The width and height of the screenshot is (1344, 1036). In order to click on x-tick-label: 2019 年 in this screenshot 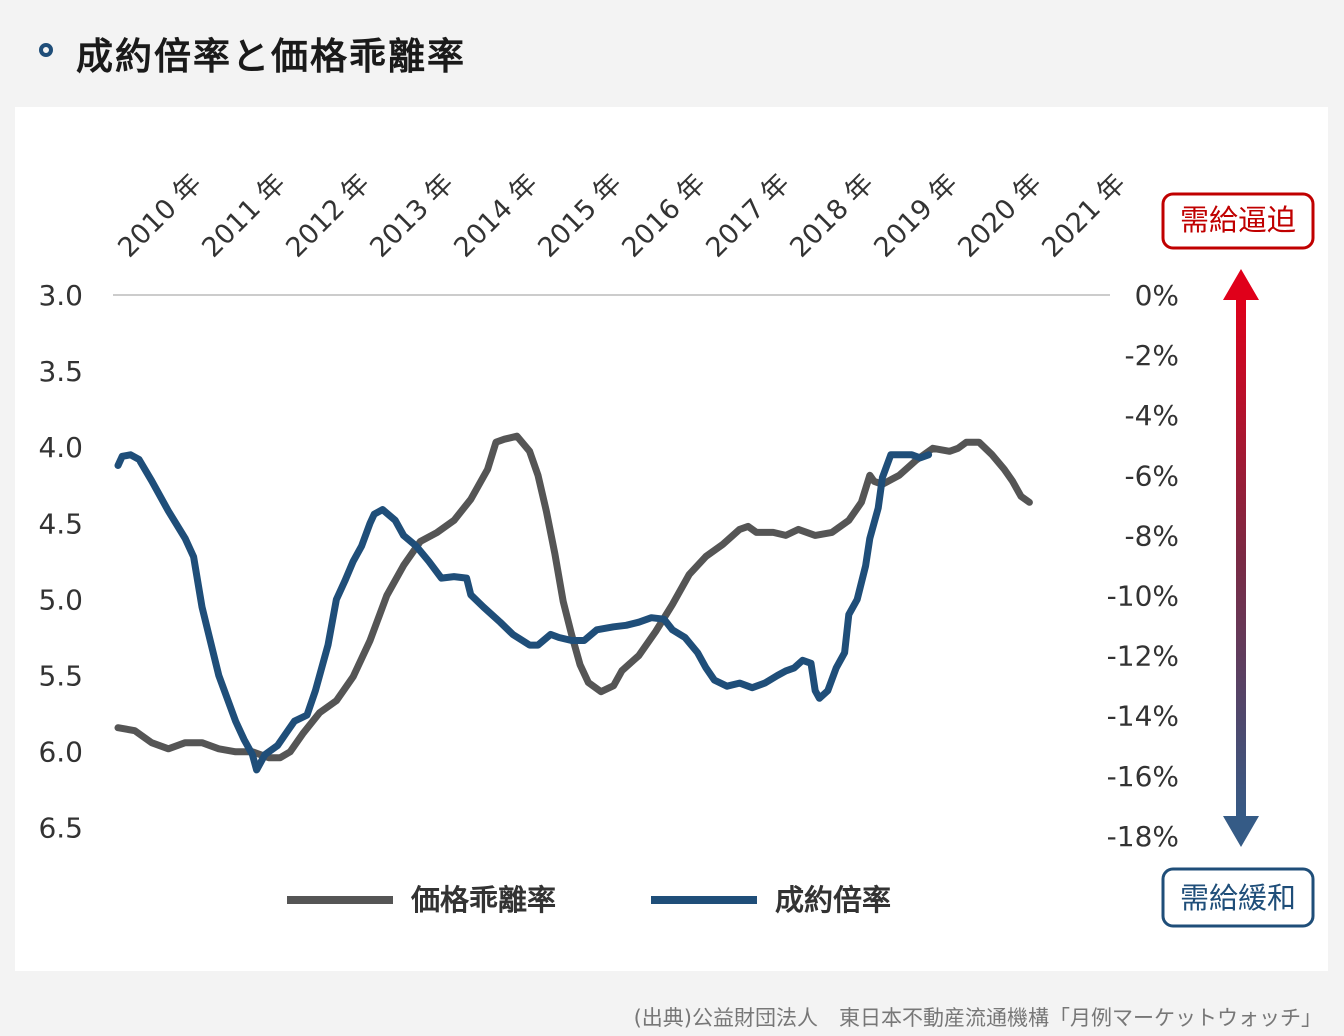, I will do `click(916, 216)`.